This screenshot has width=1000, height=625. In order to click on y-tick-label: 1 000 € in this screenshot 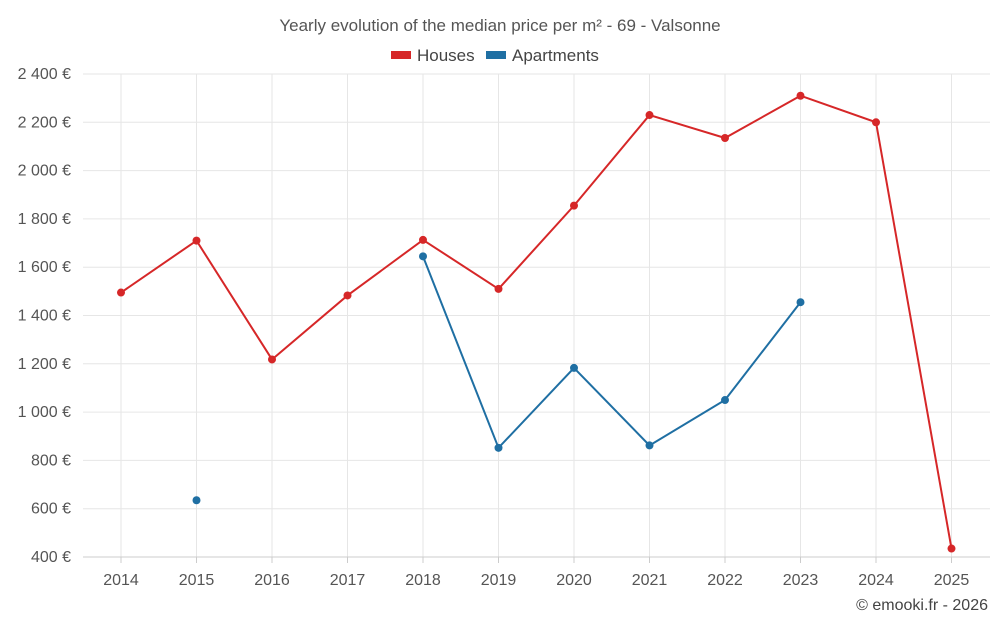, I will do `click(44, 412)`.